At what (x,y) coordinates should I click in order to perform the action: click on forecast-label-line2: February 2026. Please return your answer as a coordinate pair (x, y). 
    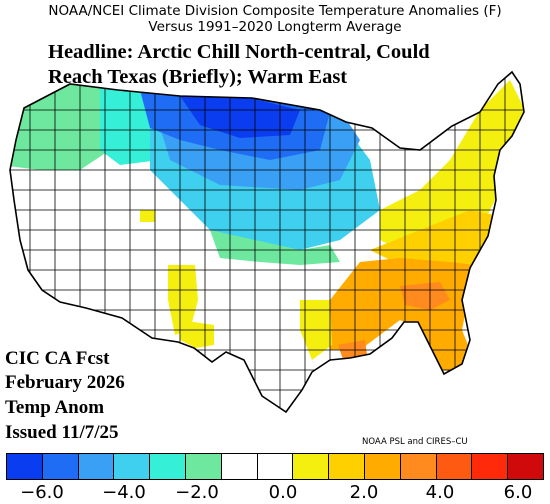
    Looking at the image, I should click on (65, 382).